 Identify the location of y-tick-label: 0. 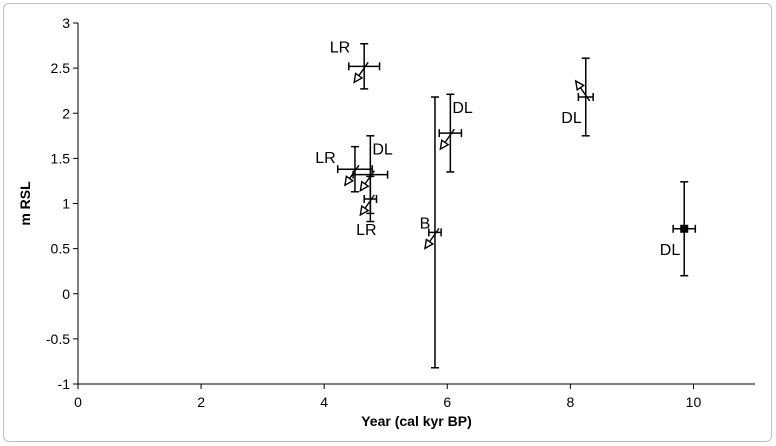
(66, 294).